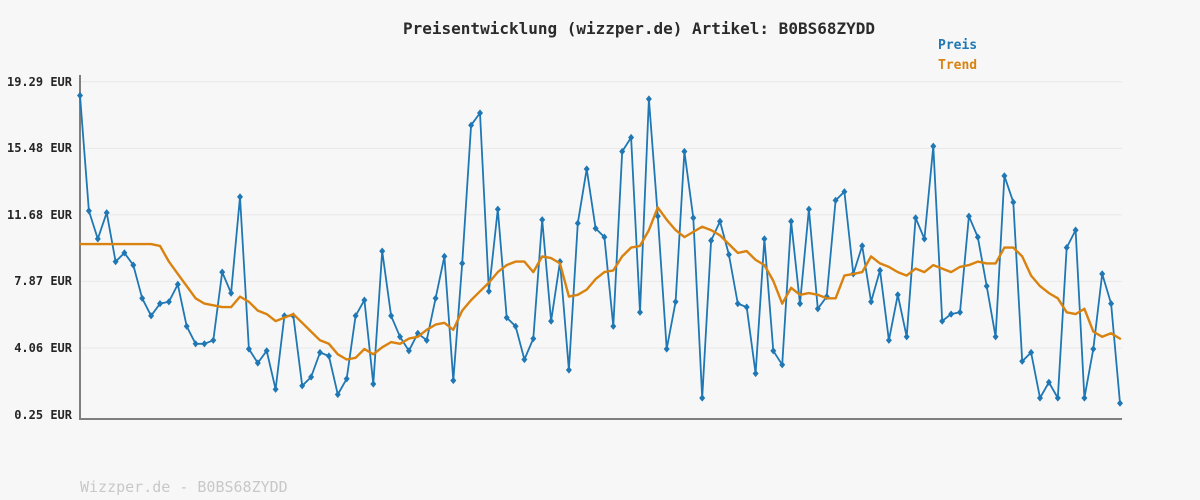 The height and width of the screenshot is (500, 1200). I want to click on y-axis-tick-label: 0.25 EUR, so click(43, 414).